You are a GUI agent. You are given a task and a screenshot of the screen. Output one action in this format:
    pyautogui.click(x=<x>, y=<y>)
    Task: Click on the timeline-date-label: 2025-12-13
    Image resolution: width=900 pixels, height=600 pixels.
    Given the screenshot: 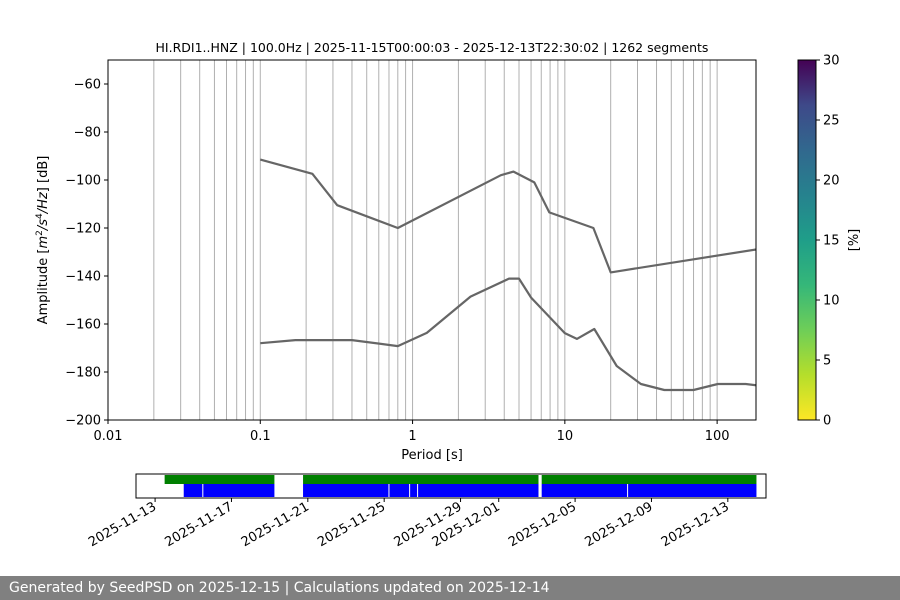 What is the action you would take?
    pyautogui.click(x=695, y=524)
    